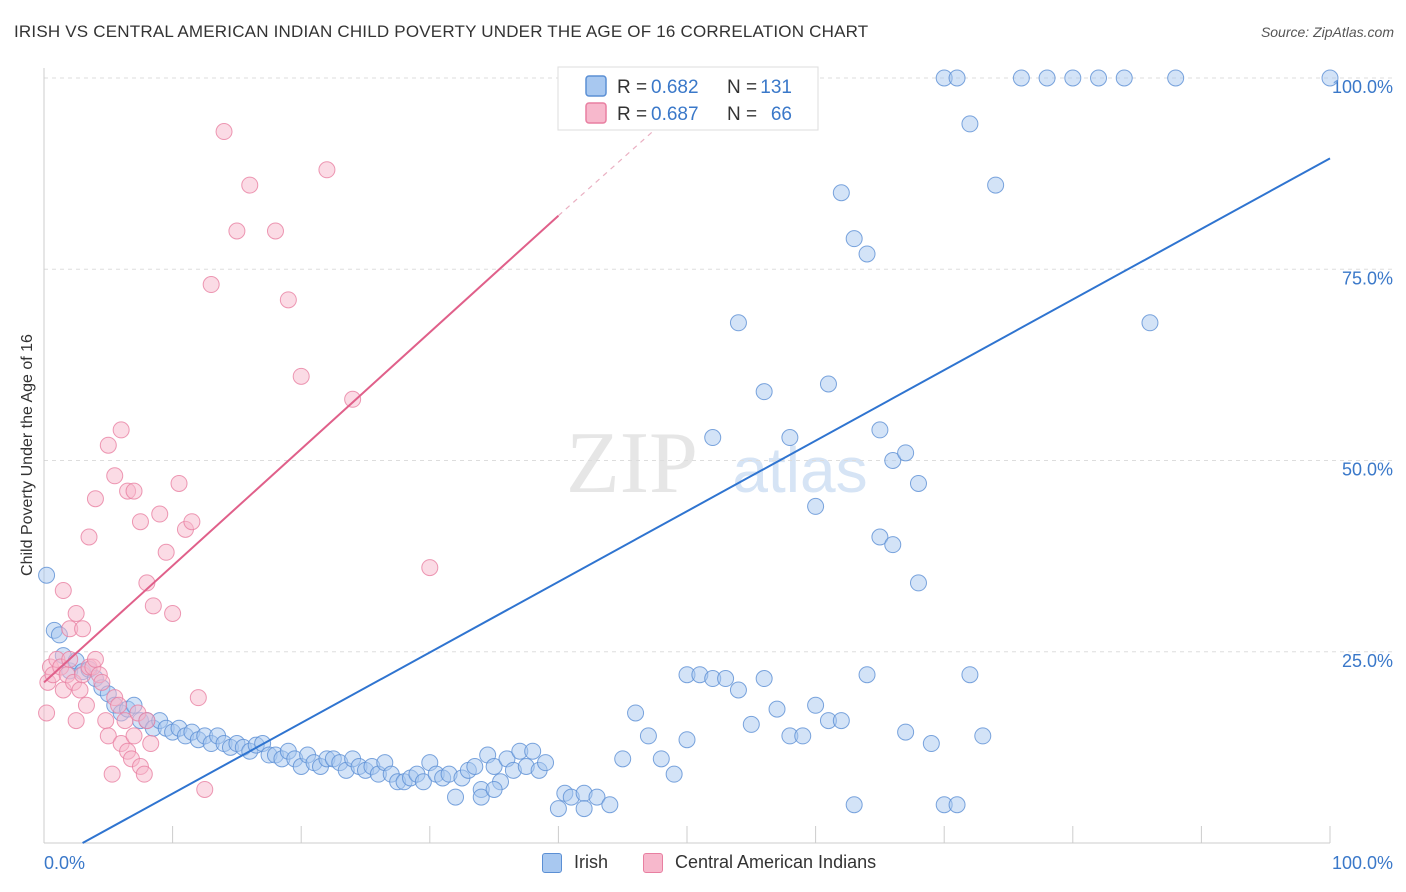 This screenshot has height=892, width=1406. What do you see at coordinates (799, 470) in the screenshot?
I see `watermark-atlas: atlas` at bounding box center [799, 470].